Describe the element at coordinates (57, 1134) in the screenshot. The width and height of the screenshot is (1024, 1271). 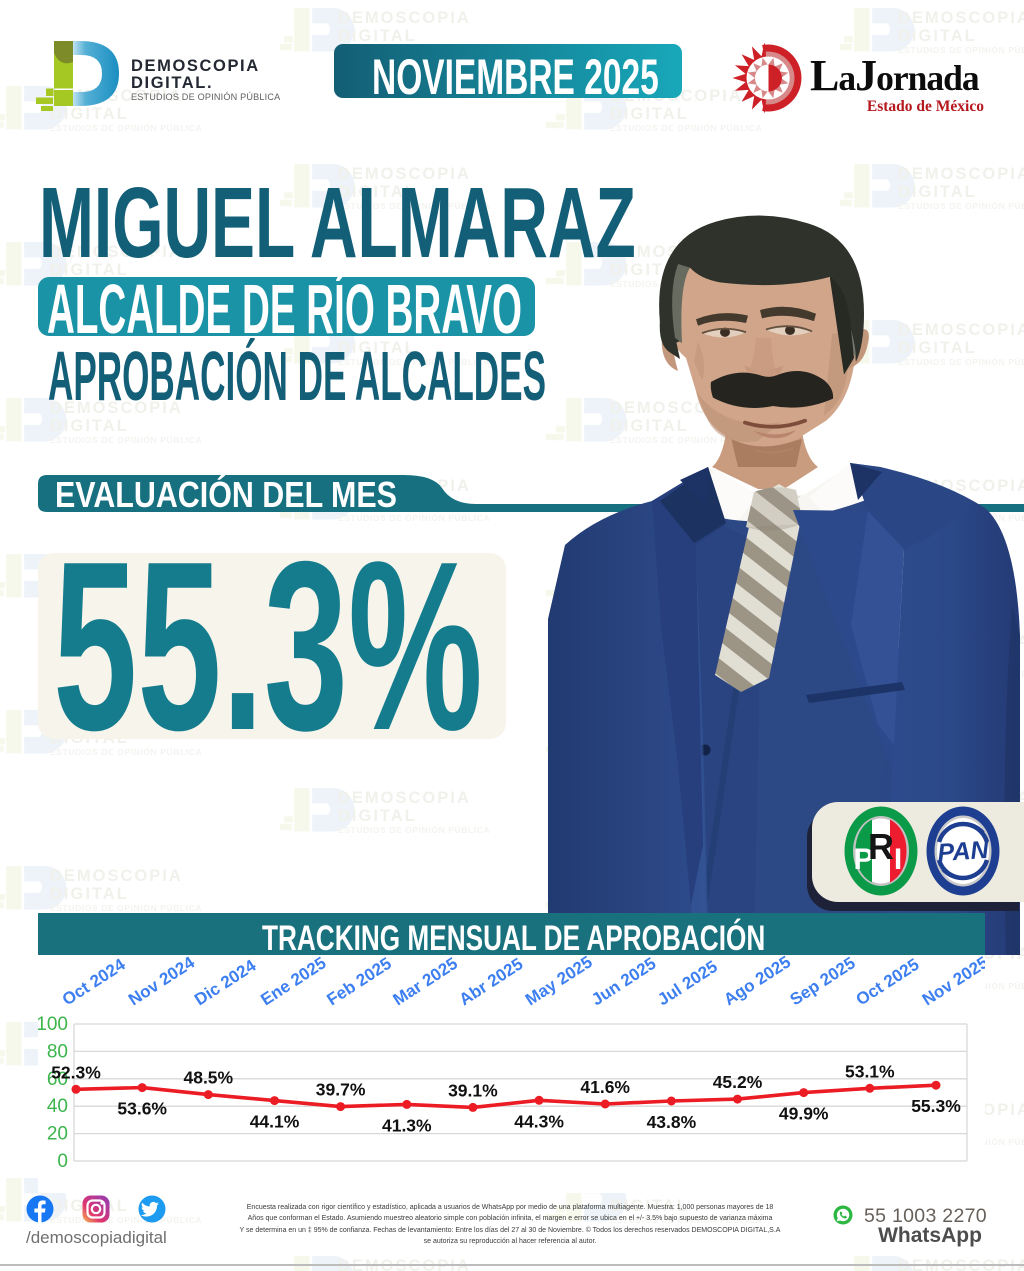
I see `svg-text: 20` at that location.